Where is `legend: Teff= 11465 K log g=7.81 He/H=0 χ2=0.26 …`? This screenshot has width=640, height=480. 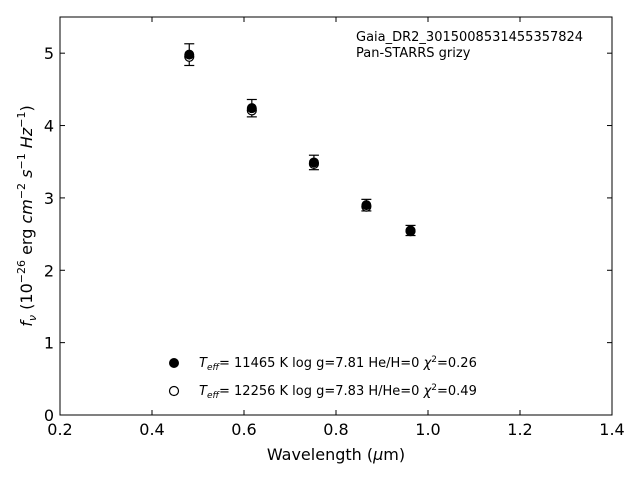 legend: Teff= 11465 K log g=7.81 He/H=0 χ2=0.26 … is located at coordinates (322, 378).